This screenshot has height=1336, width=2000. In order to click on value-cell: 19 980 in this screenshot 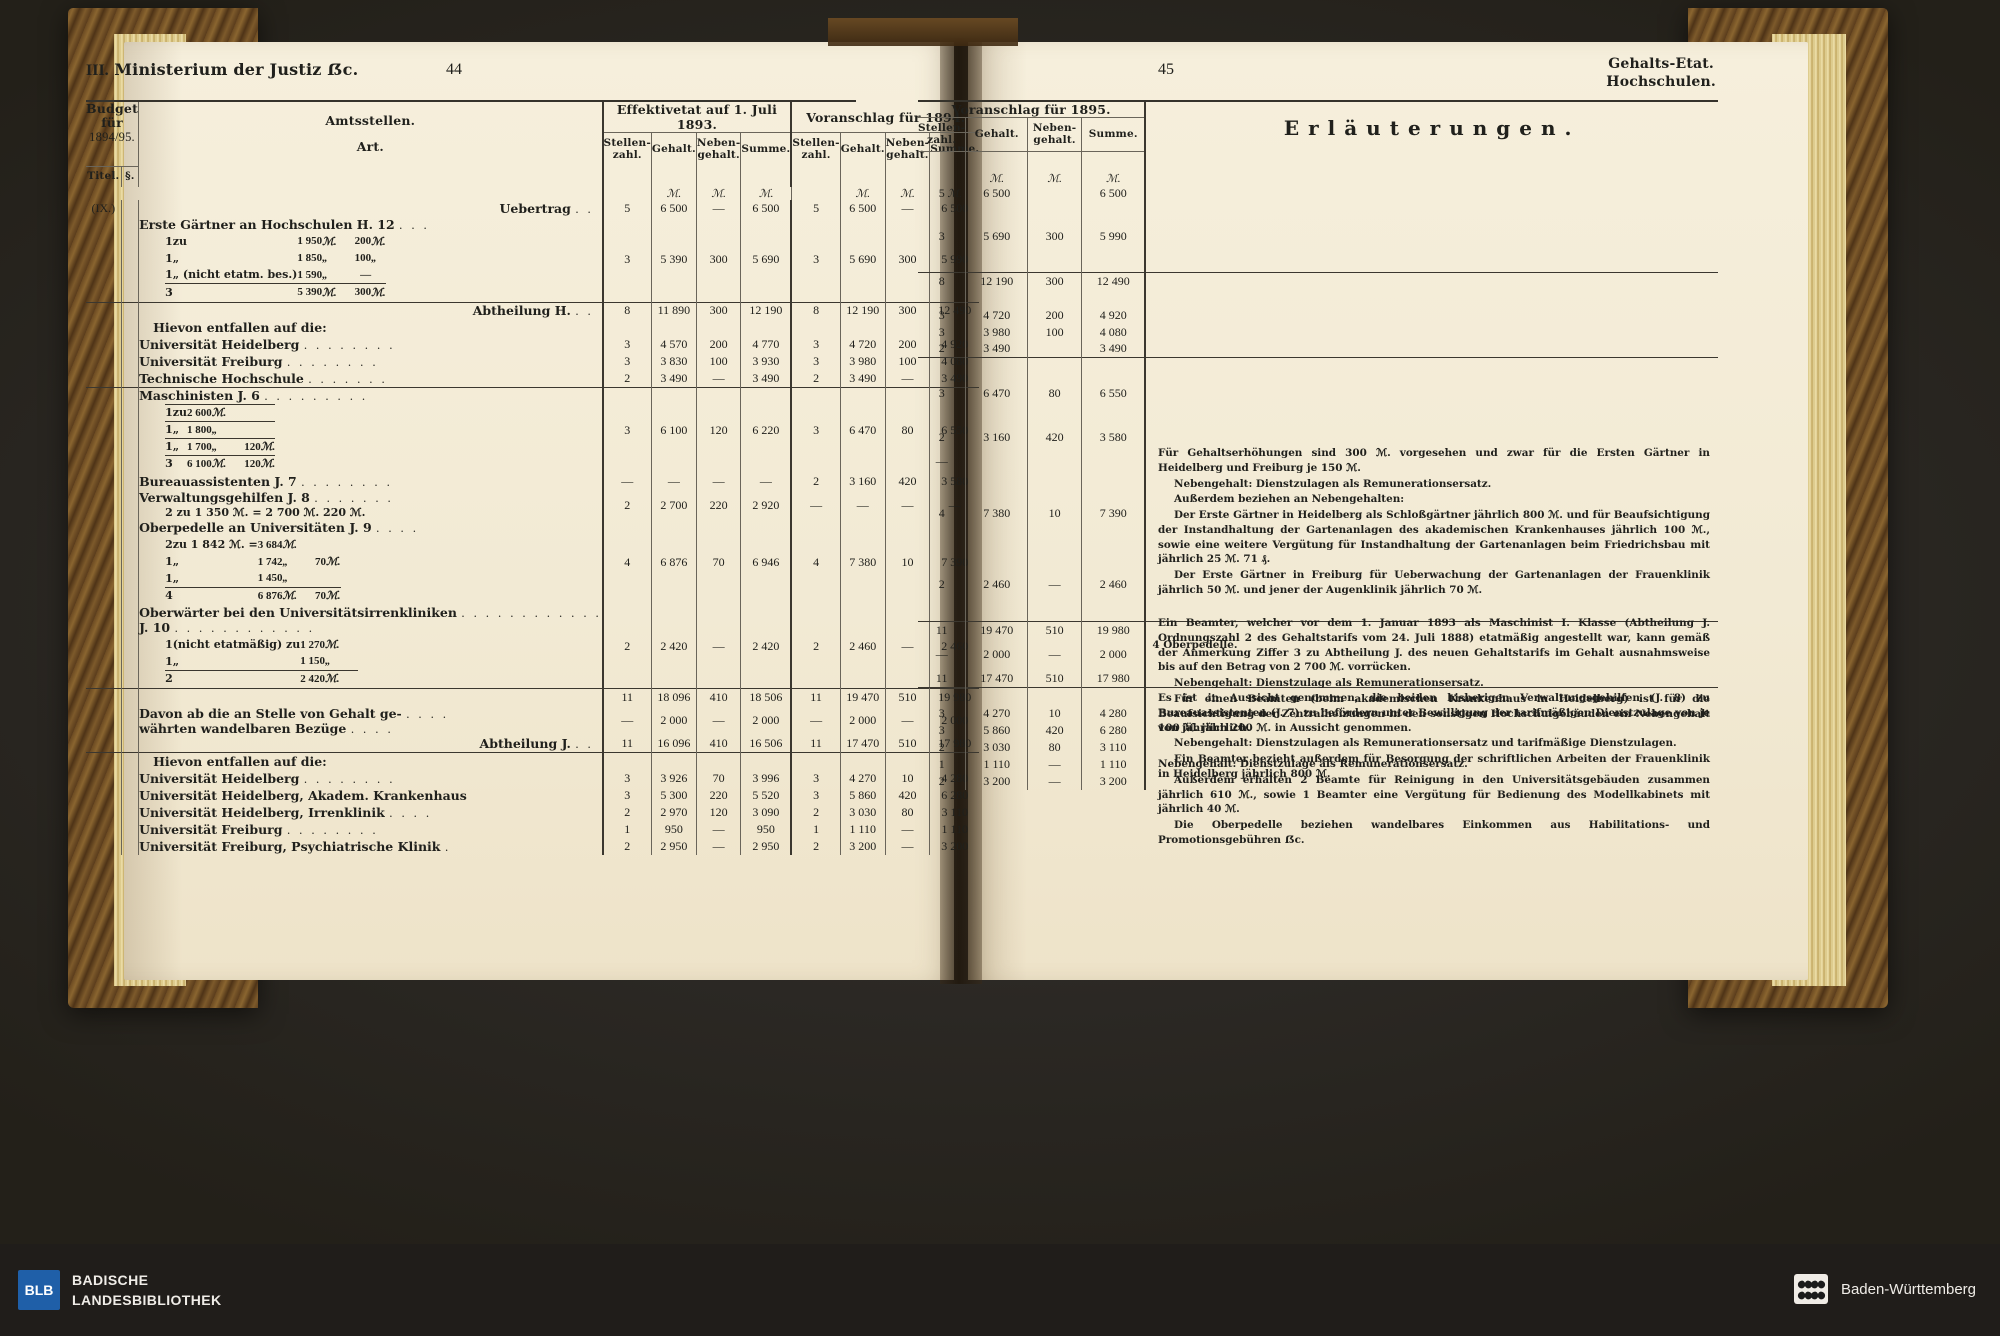, I will do `click(1113, 630)`.